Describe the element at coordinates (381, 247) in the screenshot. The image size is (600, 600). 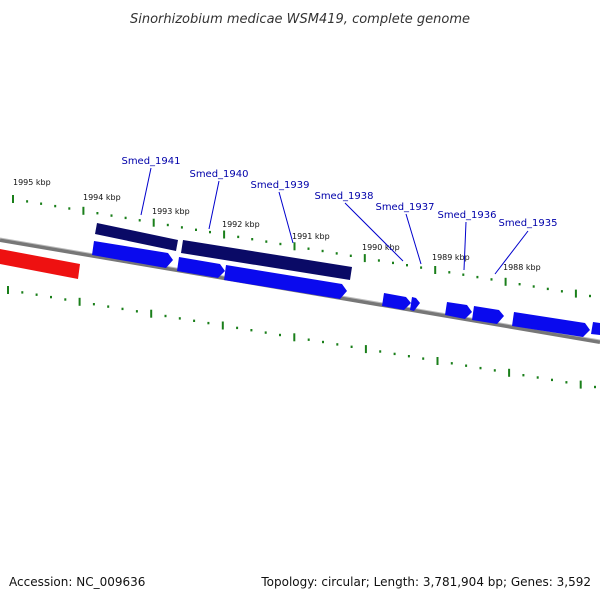
I see `kbp-label: 1990 kbp` at that location.